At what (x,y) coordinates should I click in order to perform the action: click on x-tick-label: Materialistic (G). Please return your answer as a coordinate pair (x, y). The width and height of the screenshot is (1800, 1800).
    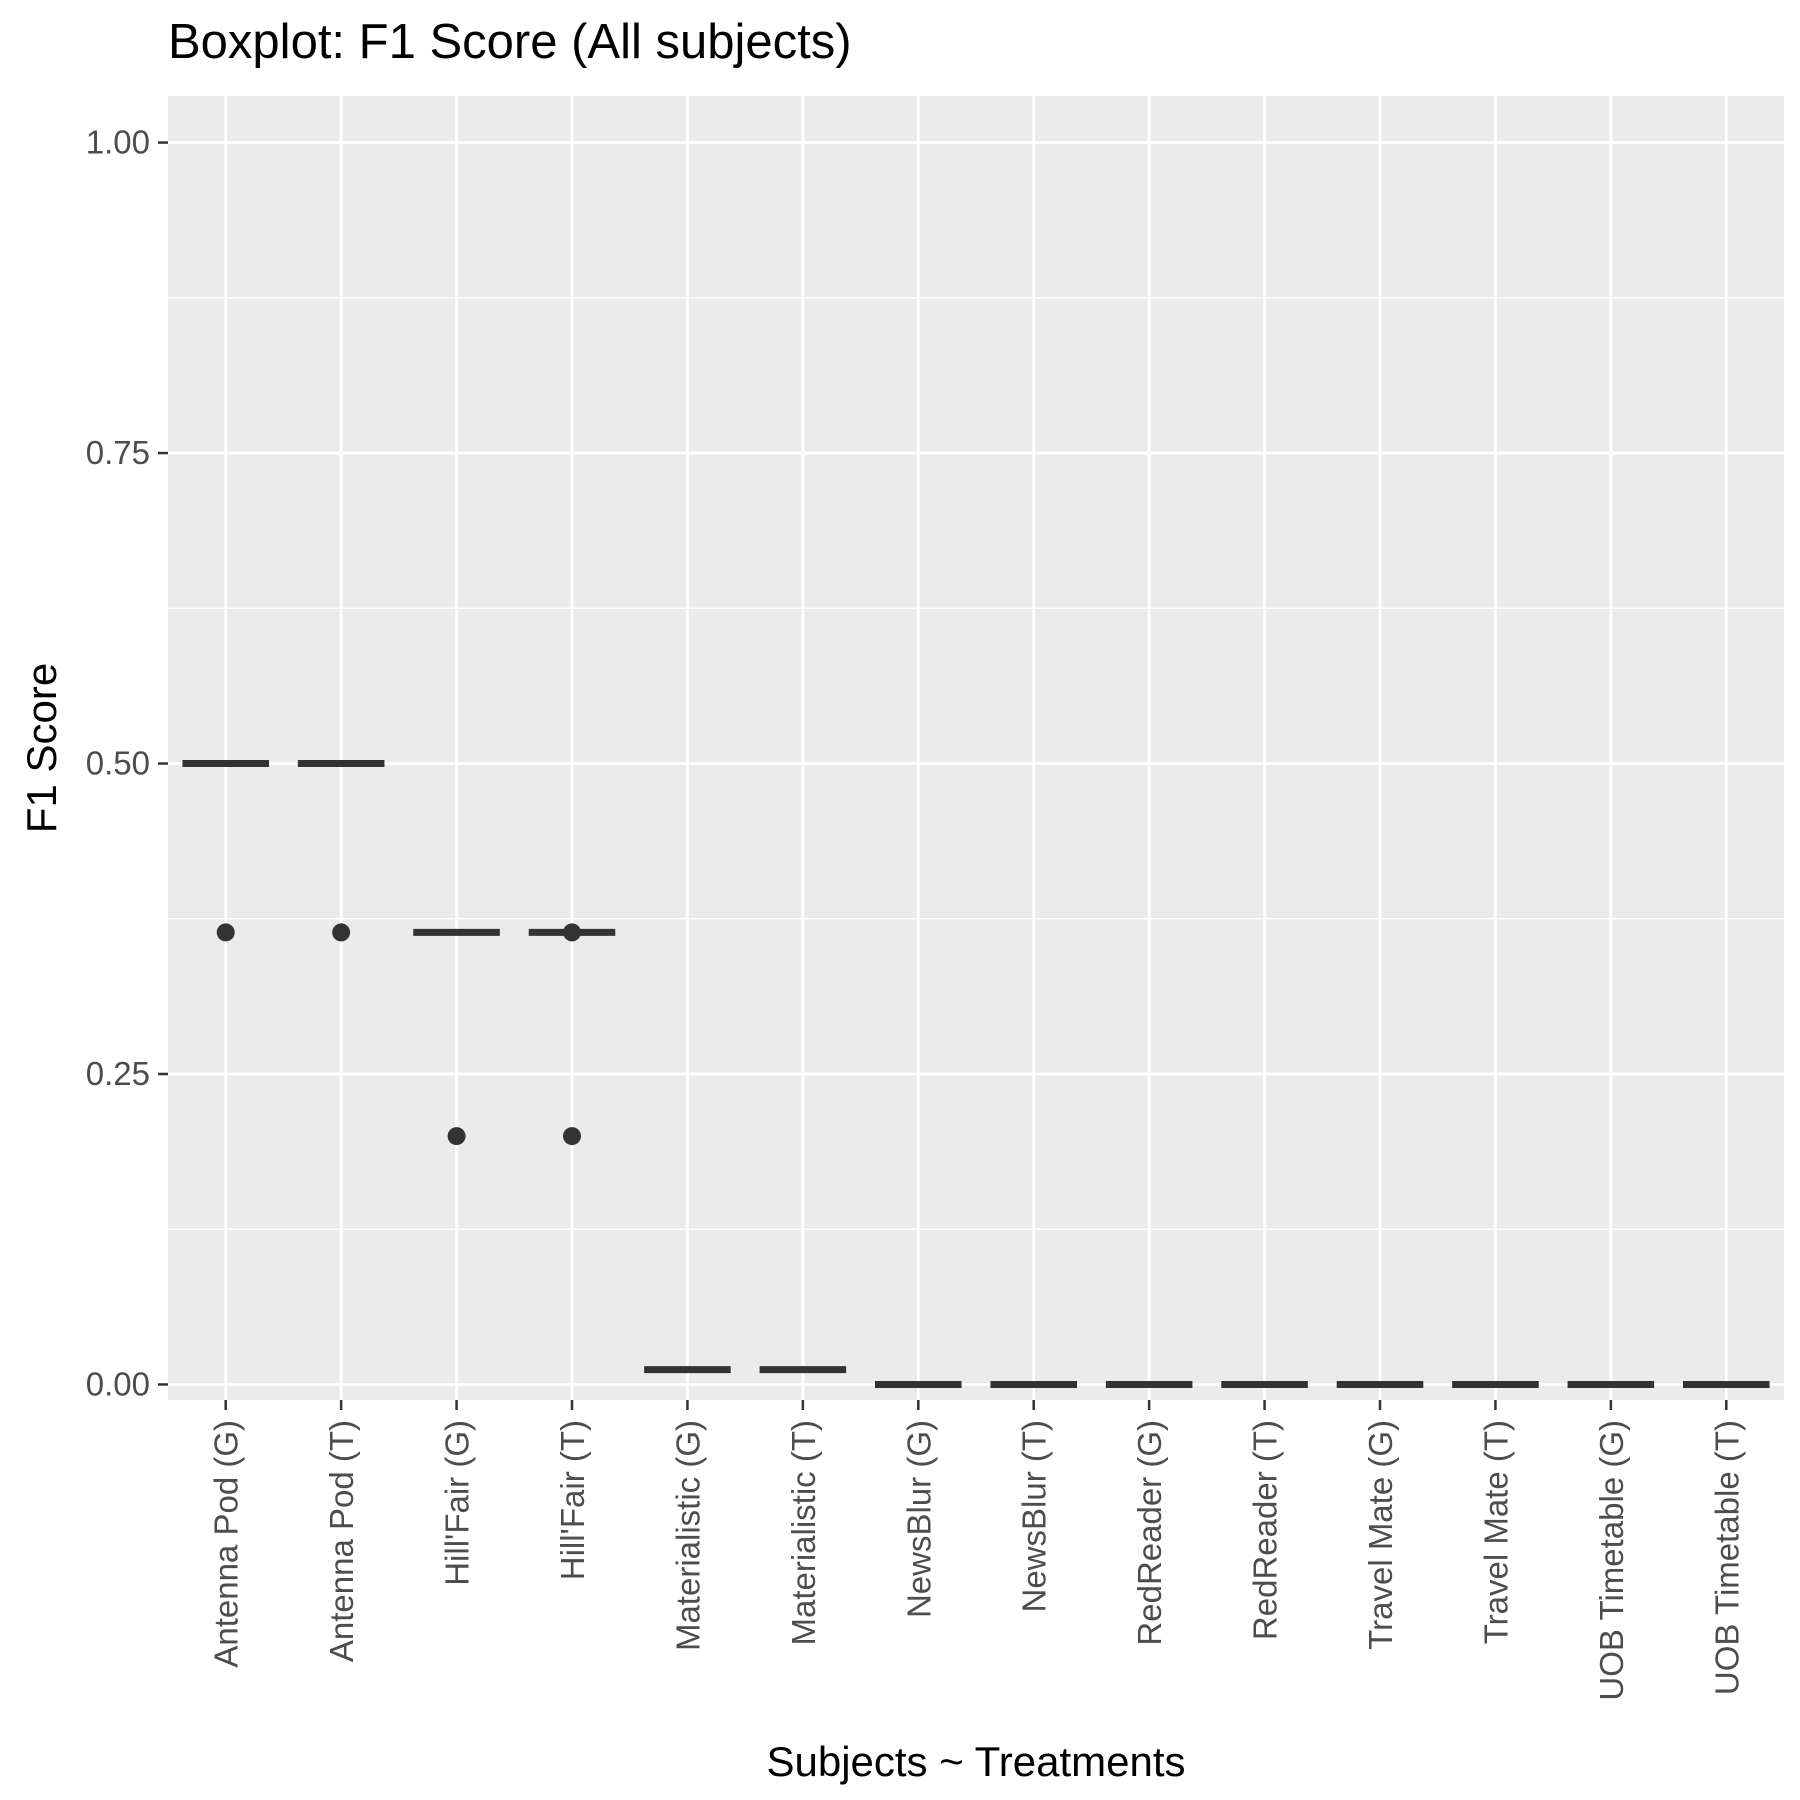
    Looking at the image, I should click on (687, 1535).